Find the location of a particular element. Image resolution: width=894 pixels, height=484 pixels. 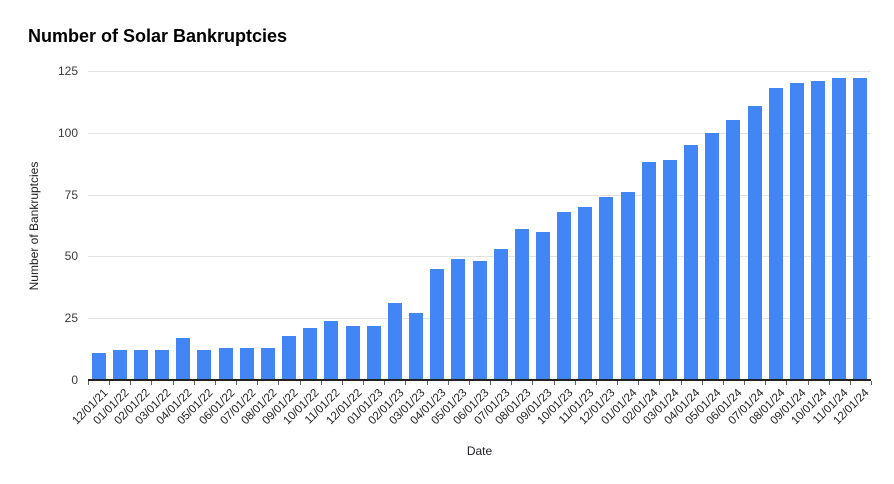

y-axis-title: Number of Bankruptcies is located at coordinates (34, 226).